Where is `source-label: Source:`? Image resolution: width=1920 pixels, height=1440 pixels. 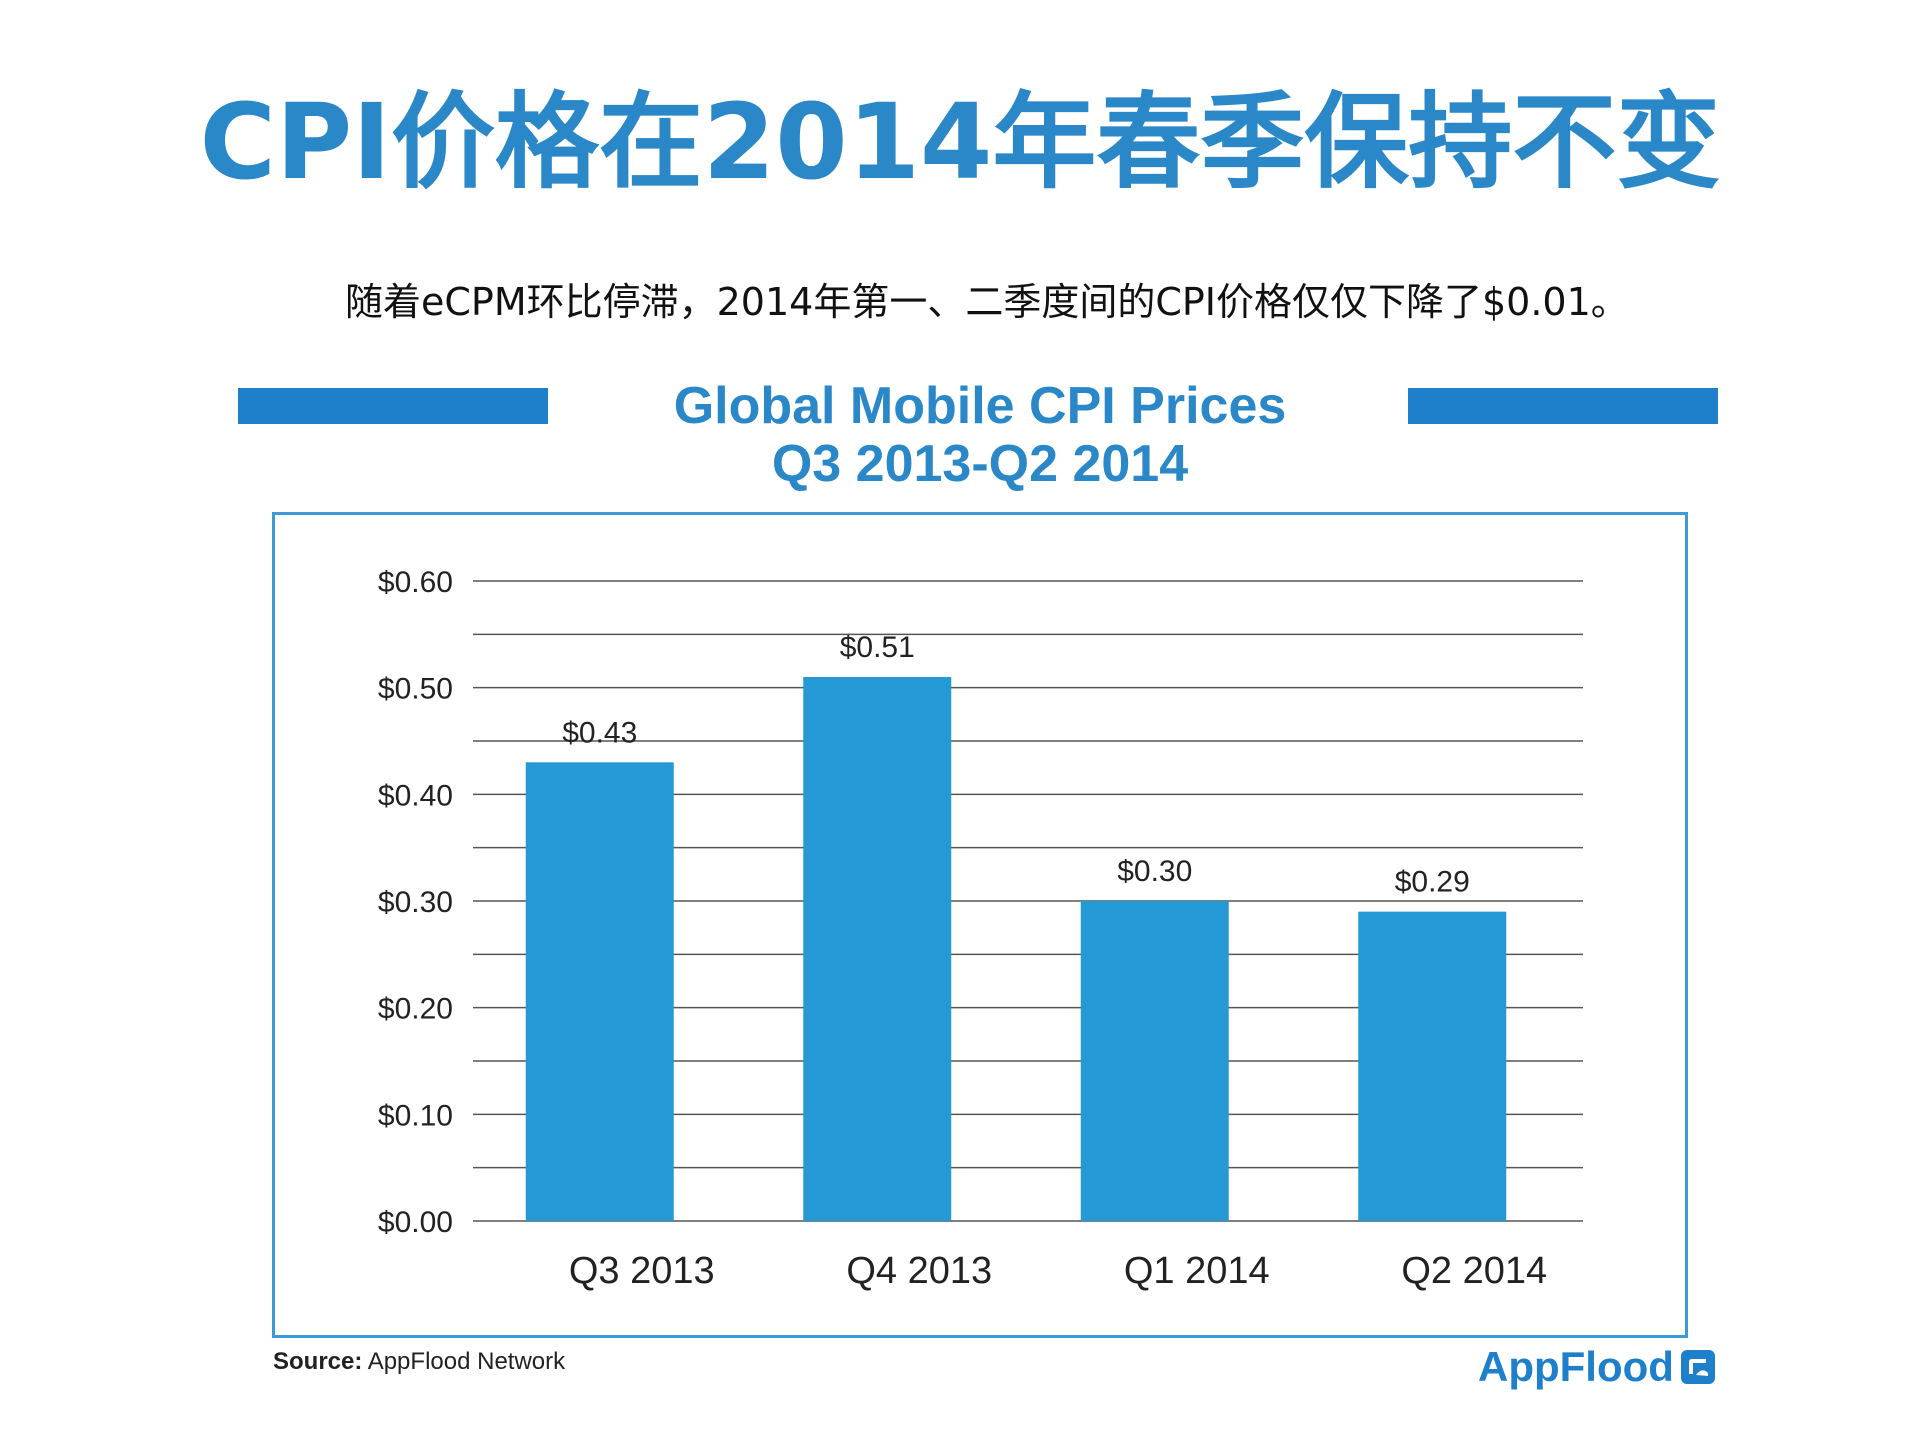
source-label: Source: is located at coordinates (318, 1361).